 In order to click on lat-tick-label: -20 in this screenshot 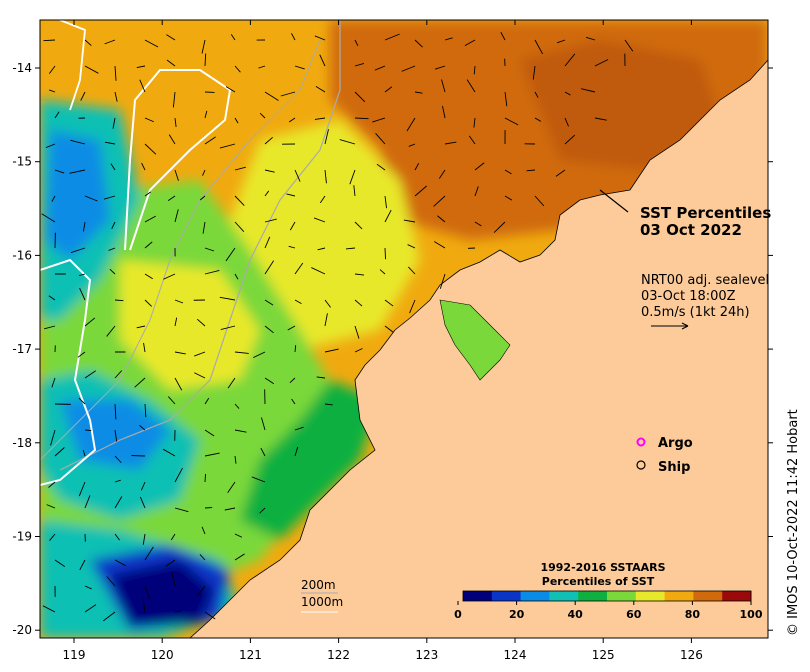, I will do `click(22, 630)`.